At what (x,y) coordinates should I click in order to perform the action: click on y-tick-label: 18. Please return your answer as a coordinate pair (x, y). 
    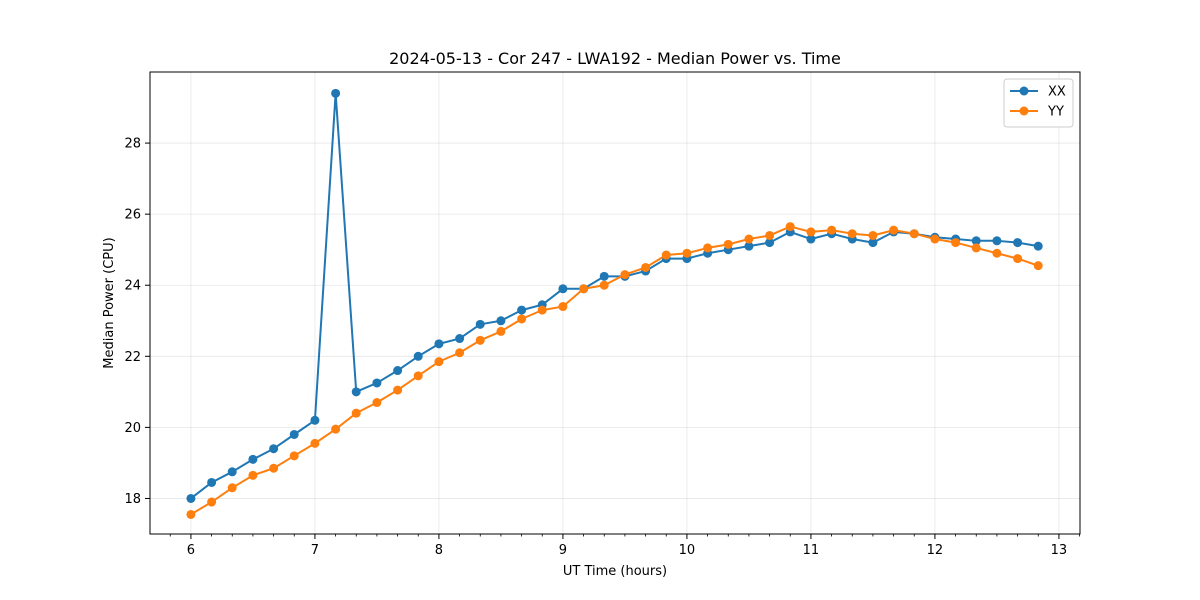
    Looking at the image, I should click on (132, 499).